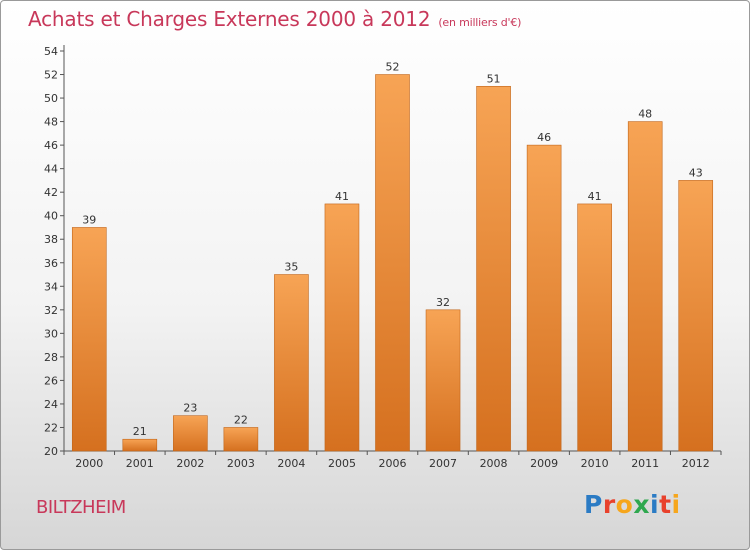 The width and height of the screenshot is (750, 551). Describe the element at coordinates (480, 22) in the screenshot. I see `chart-subtitle: (en milliers d'€)` at that location.